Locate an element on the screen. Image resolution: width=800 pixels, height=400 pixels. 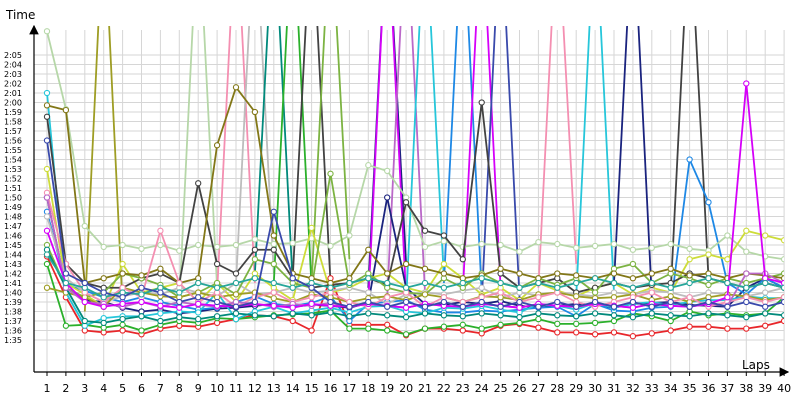
x-tick-label: 25 is located at coordinates (501, 388).